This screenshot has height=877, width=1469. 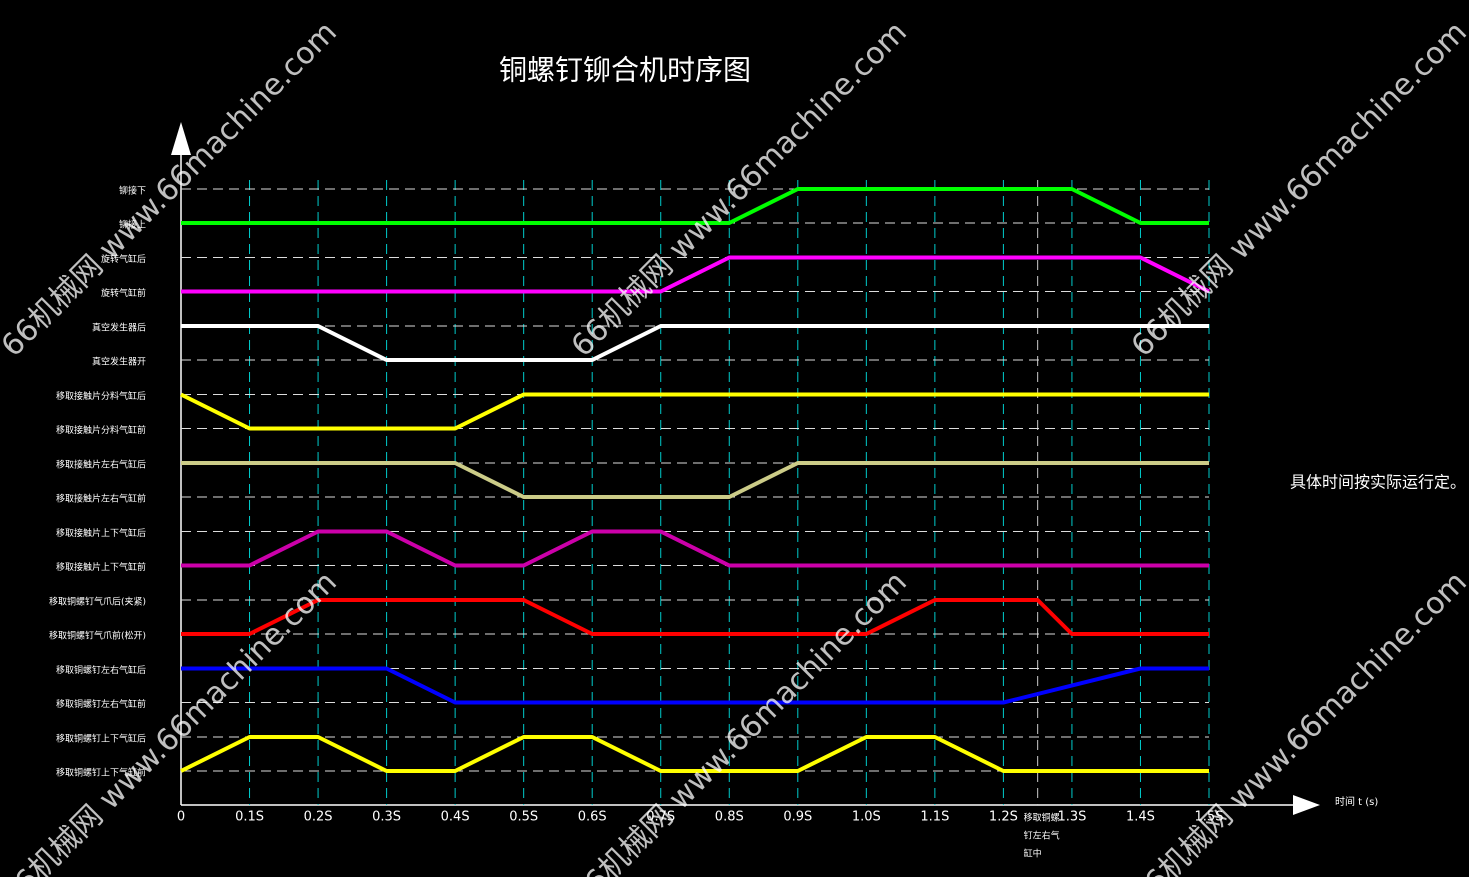 What do you see at coordinates (1071, 817) in the screenshot?
I see `x-tick-label: 1.3S` at bounding box center [1071, 817].